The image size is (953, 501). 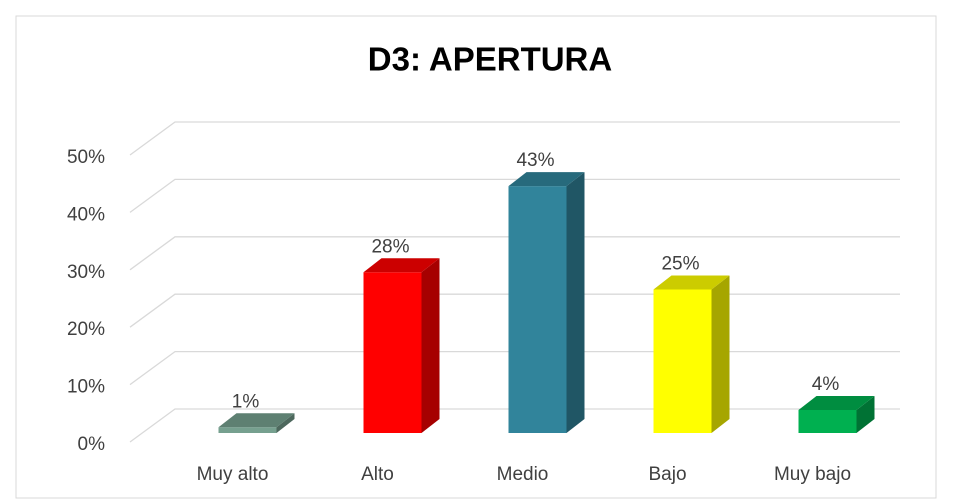 I want to click on value-label: 4%, so click(x=826, y=384).